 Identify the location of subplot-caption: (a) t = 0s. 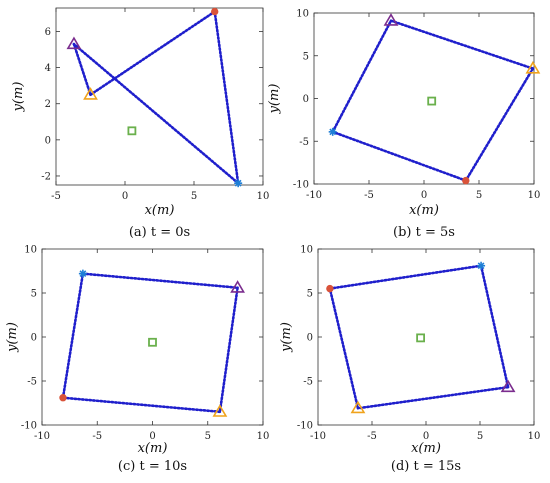
(159, 232).